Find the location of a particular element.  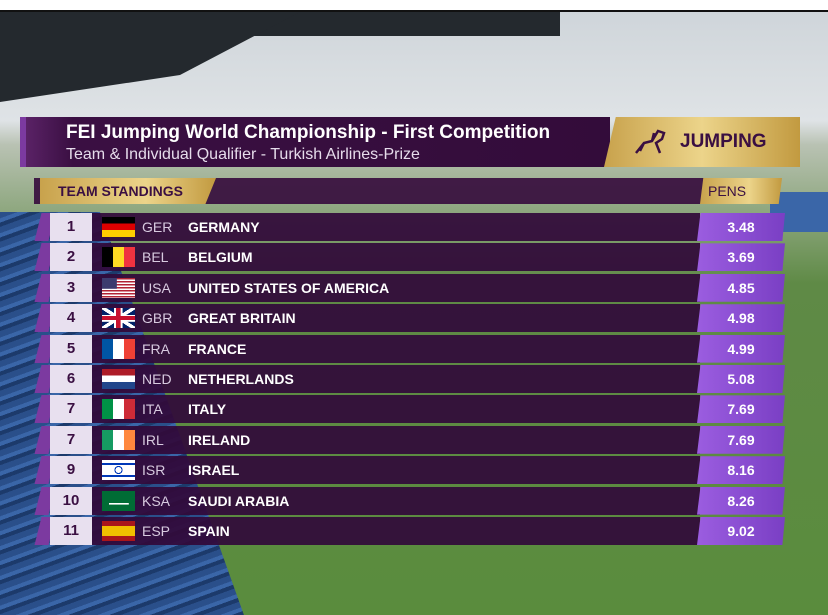

country-name: ISRAEL is located at coordinates (214, 470).